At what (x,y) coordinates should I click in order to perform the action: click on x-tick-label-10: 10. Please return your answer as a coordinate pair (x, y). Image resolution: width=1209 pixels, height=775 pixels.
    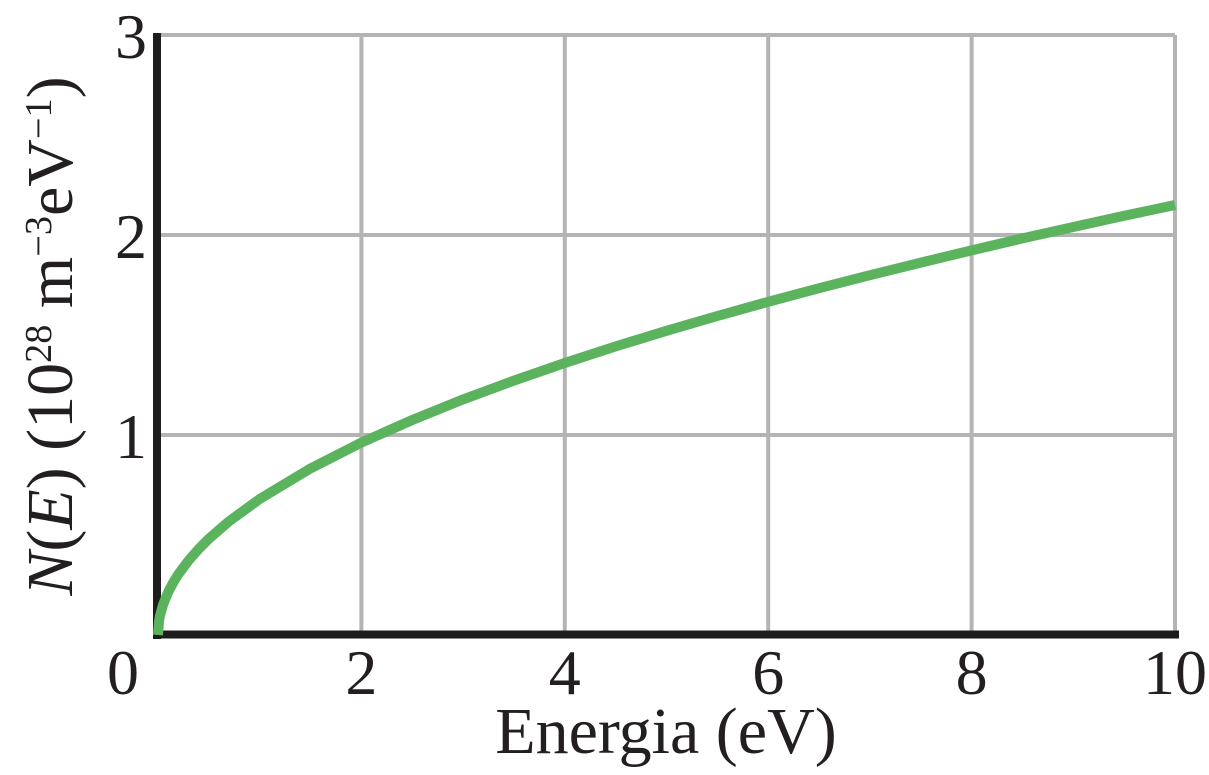
    Looking at the image, I should click on (1175, 672).